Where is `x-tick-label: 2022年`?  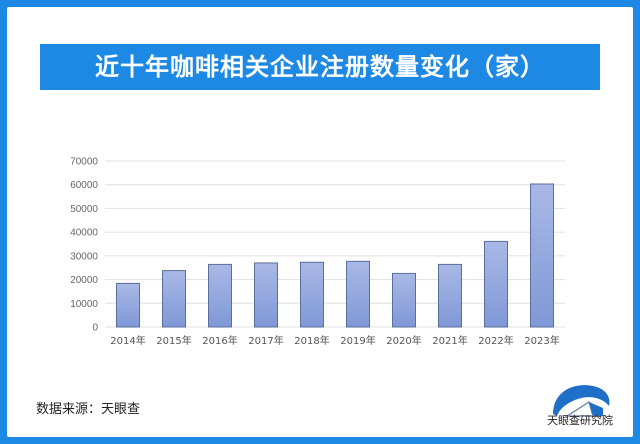
x-tick-label: 2022年 is located at coordinates (495, 340).